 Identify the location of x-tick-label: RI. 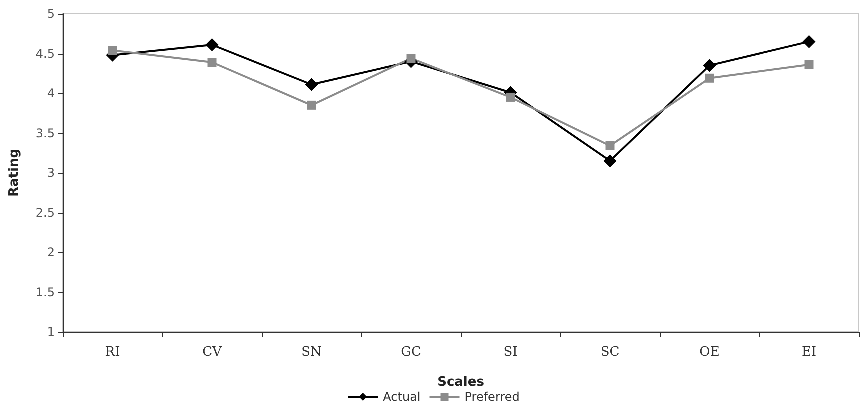
(112, 352).